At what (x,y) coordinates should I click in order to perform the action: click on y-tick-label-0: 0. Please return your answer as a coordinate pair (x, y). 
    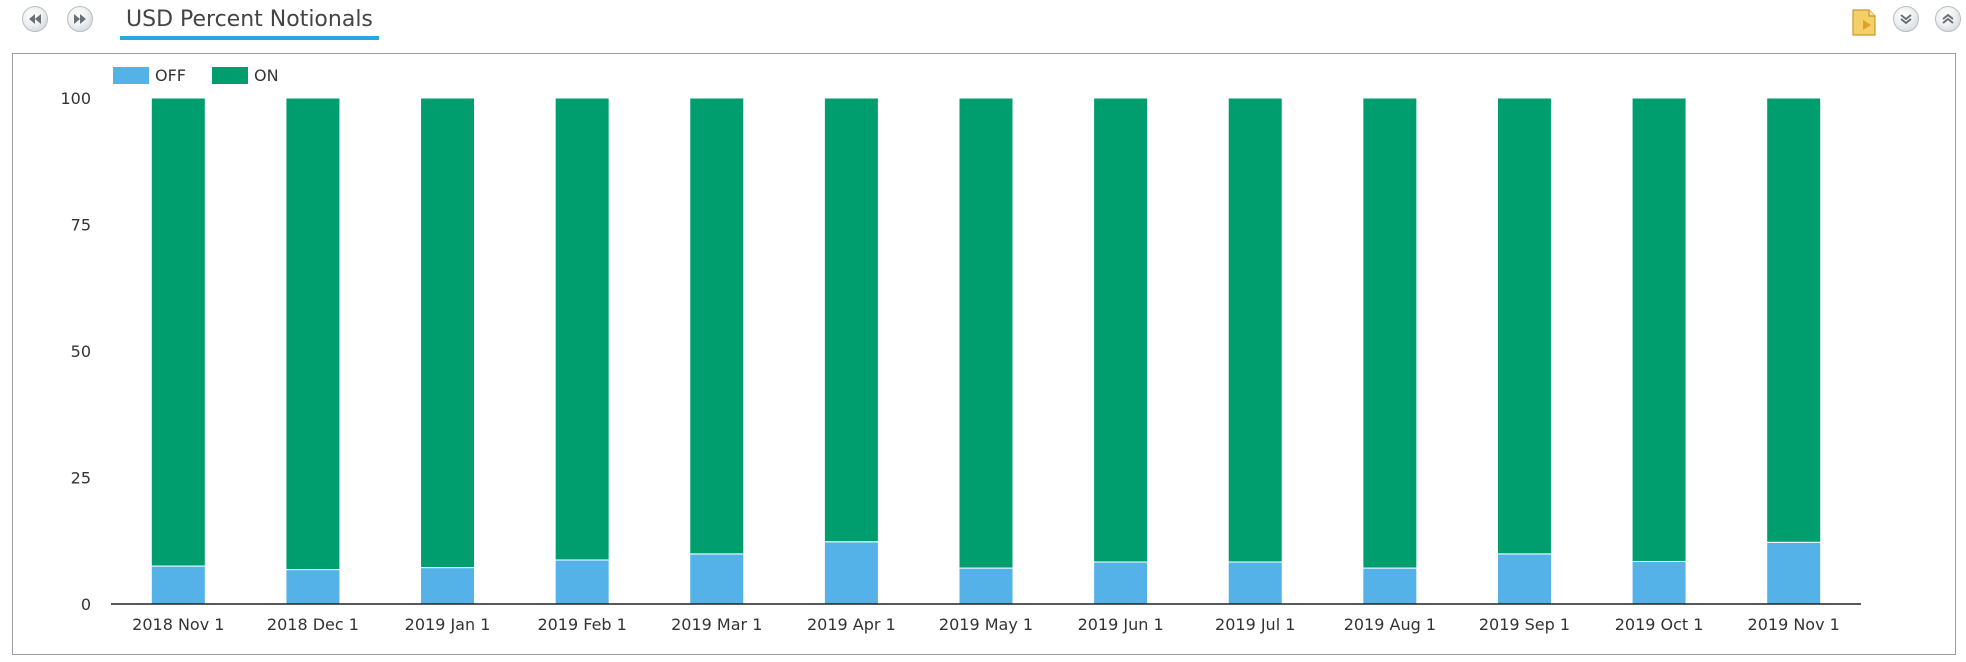
    Looking at the image, I should click on (86, 604).